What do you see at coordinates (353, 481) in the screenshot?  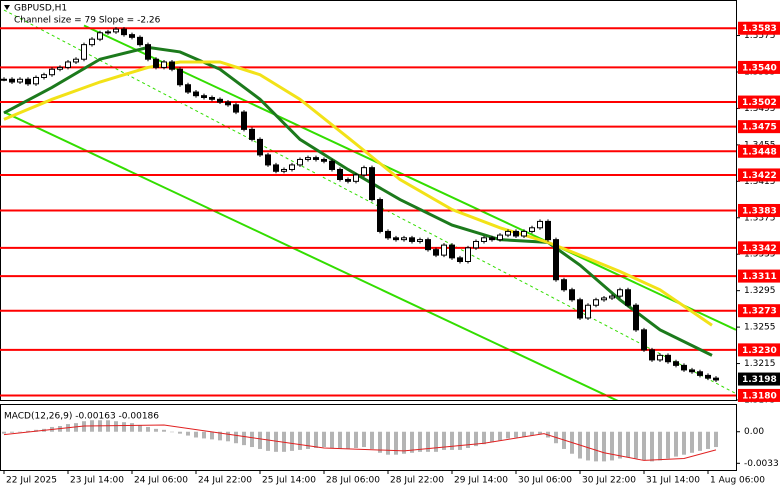 I see `x-tick-label: 28 Jul 06:00` at bounding box center [353, 481].